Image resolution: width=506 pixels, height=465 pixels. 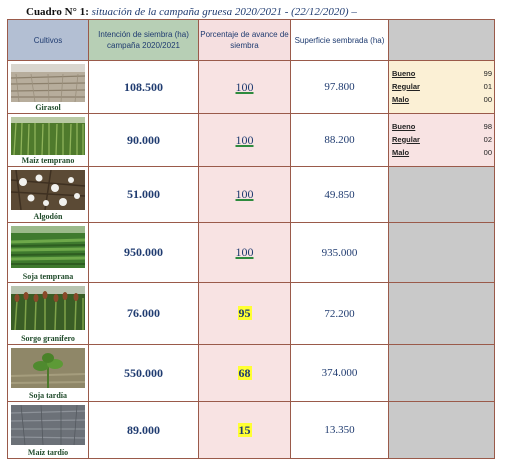 I want to click on superficie-value: 88.200, so click(x=339, y=140).